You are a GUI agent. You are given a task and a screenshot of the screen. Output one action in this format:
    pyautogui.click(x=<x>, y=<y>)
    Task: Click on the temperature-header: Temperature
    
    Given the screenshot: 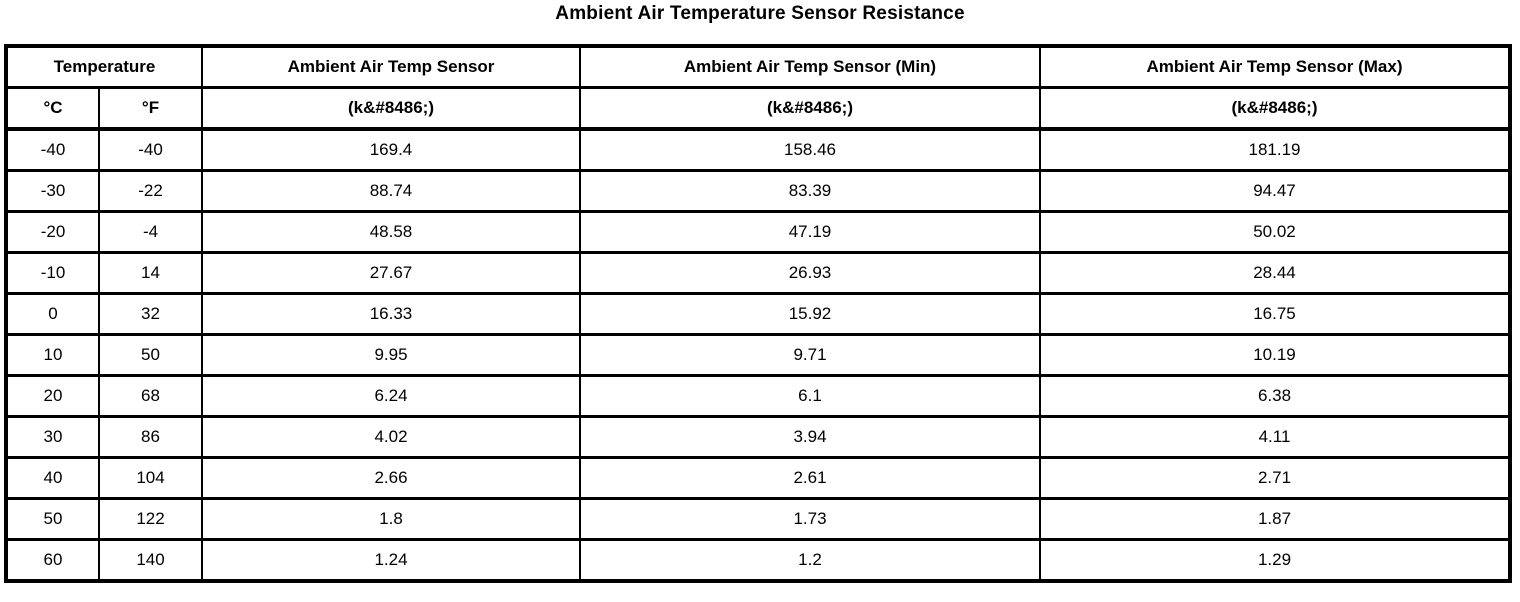 What is the action you would take?
    pyautogui.click(x=104, y=66)
    